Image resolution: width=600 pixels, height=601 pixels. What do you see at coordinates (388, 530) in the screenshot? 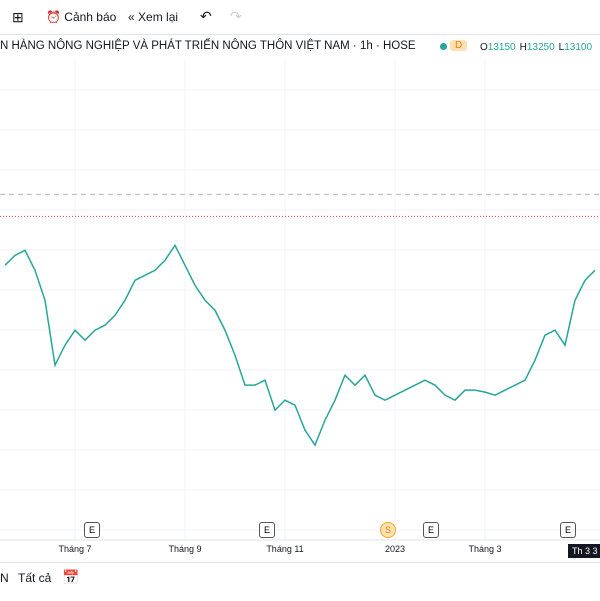
I see `event-marker: S` at bounding box center [388, 530].